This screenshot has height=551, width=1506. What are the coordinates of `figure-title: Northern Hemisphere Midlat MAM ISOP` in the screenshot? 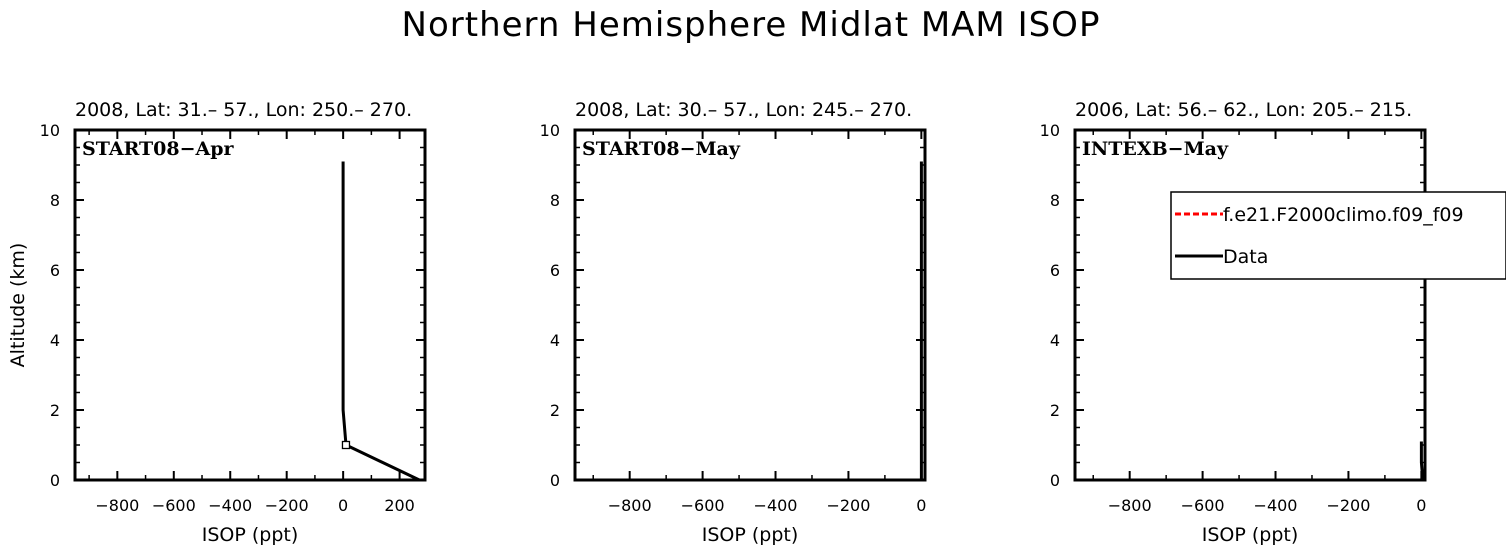 It's located at (751, 25).